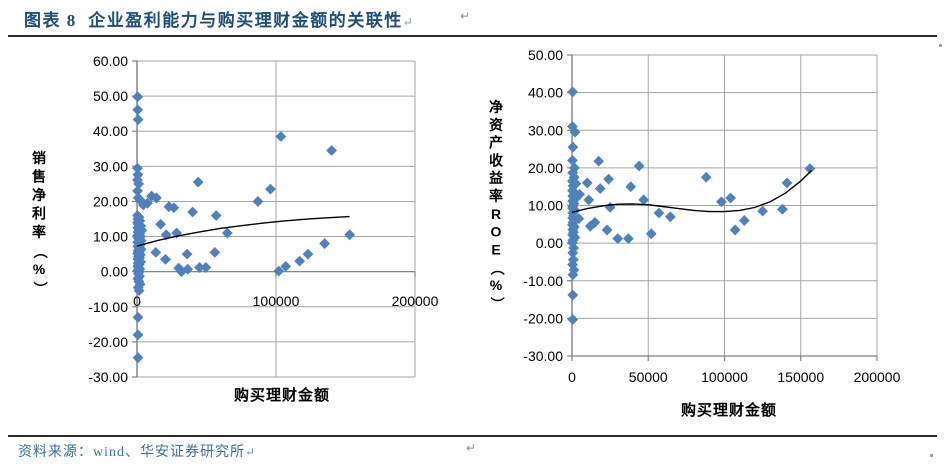 Image resolution: width=945 pixels, height=465 pixels. Describe the element at coordinates (496, 160) in the screenshot. I see `svg-text: 收` at that location.